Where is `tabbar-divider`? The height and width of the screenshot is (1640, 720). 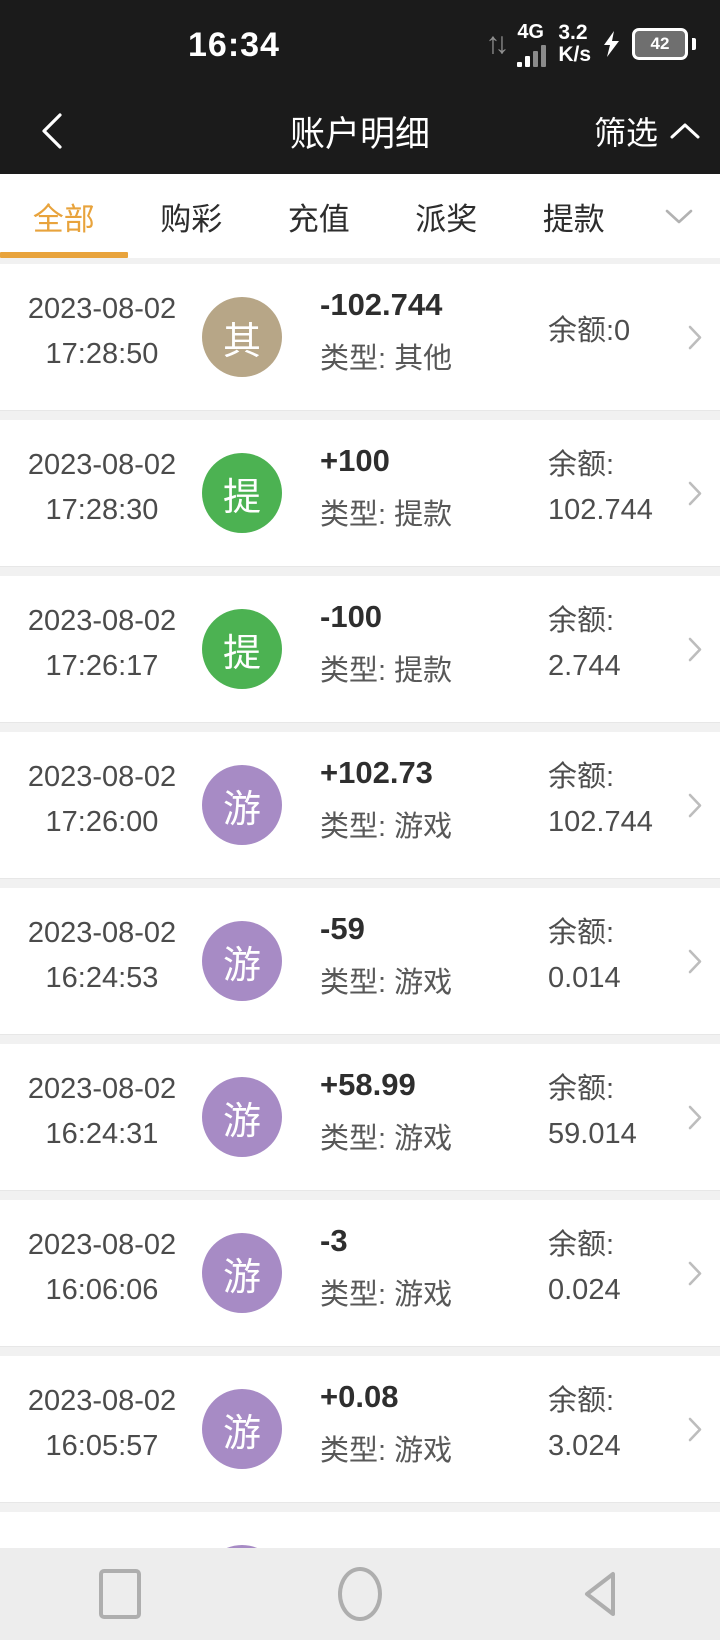 tabbar-divider is located at coordinates (360, 261).